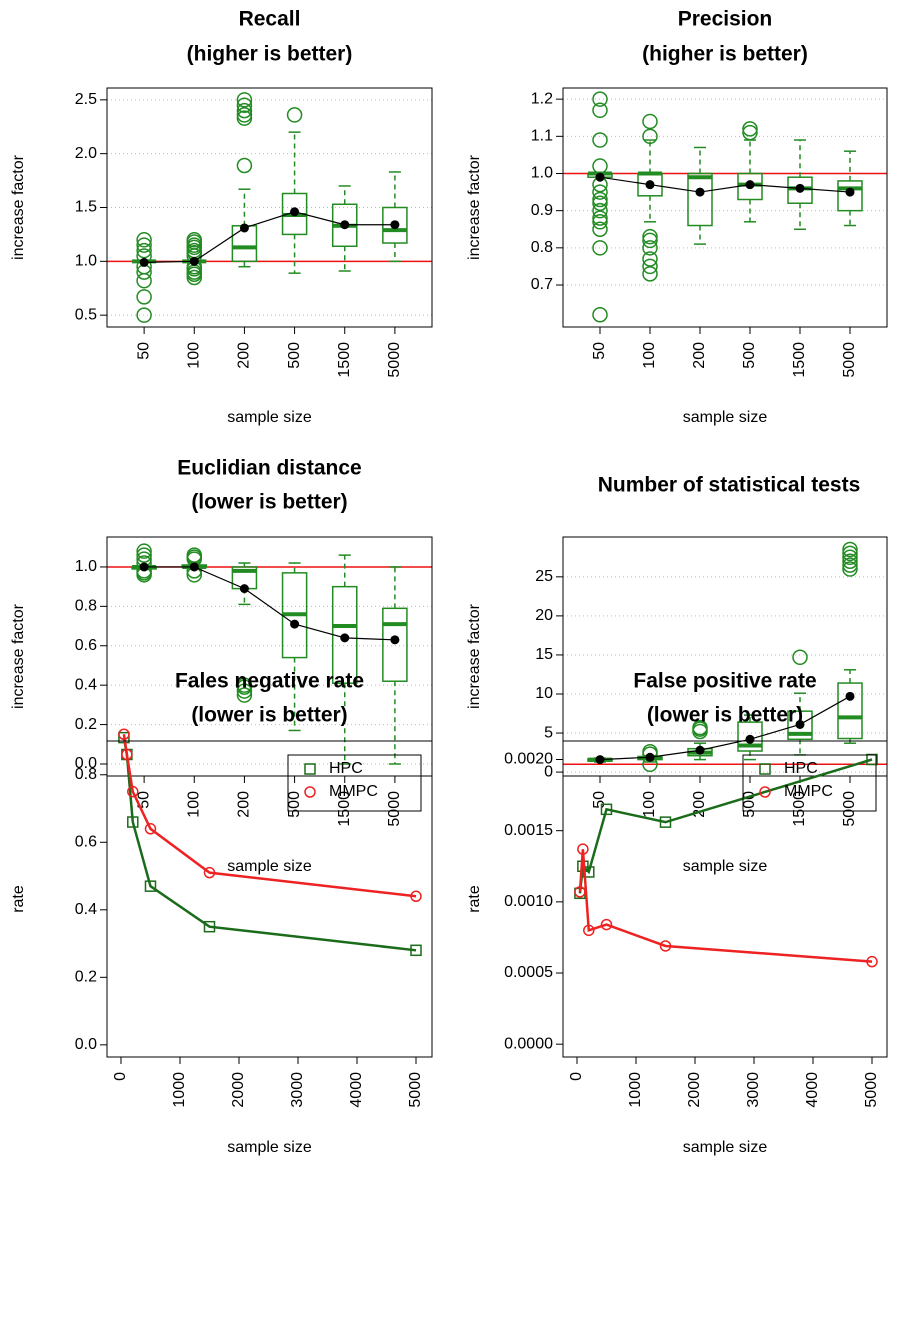 The height and width of the screenshot is (1335, 898). I want to click on y-tick-label: 0.0020, so click(528, 759).